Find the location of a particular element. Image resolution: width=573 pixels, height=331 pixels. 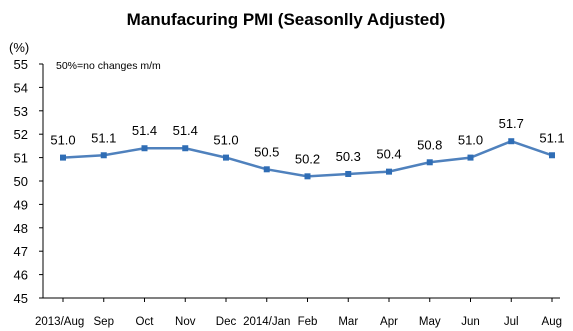

data-label: 50.8 is located at coordinates (429, 144).